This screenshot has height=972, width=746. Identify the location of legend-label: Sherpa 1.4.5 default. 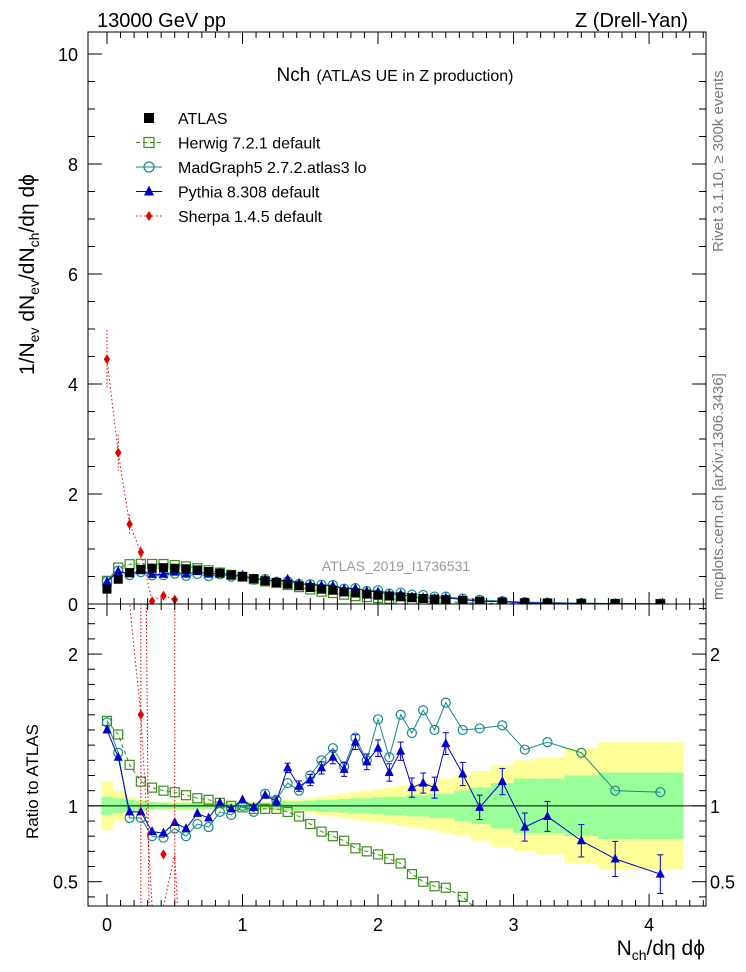
(250, 217).